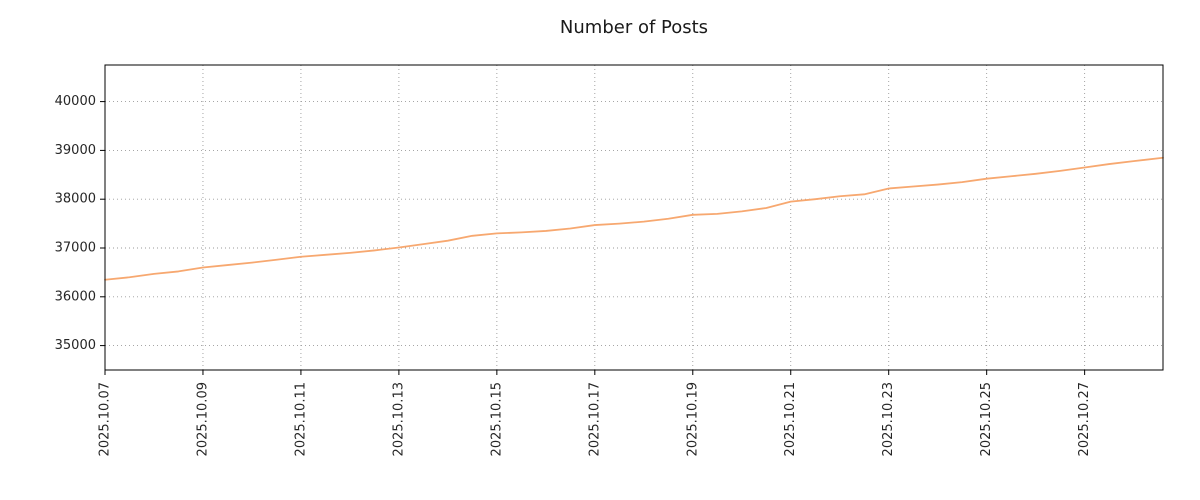 This screenshot has height=500, width=1200. What do you see at coordinates (634, 27) in the screenshot?
I see `chart-title: Number of Posts` at bounding box center [634, 27].